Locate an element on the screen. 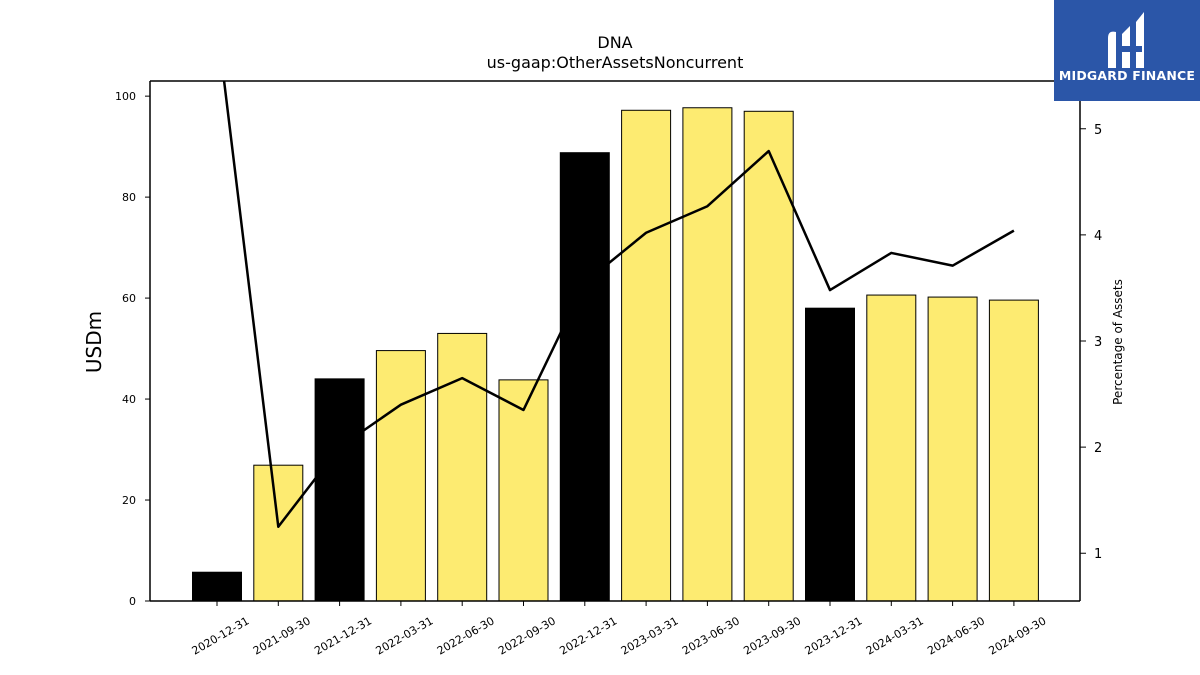  y-tick-label-20: 20 is located at coordinates (129, 500).